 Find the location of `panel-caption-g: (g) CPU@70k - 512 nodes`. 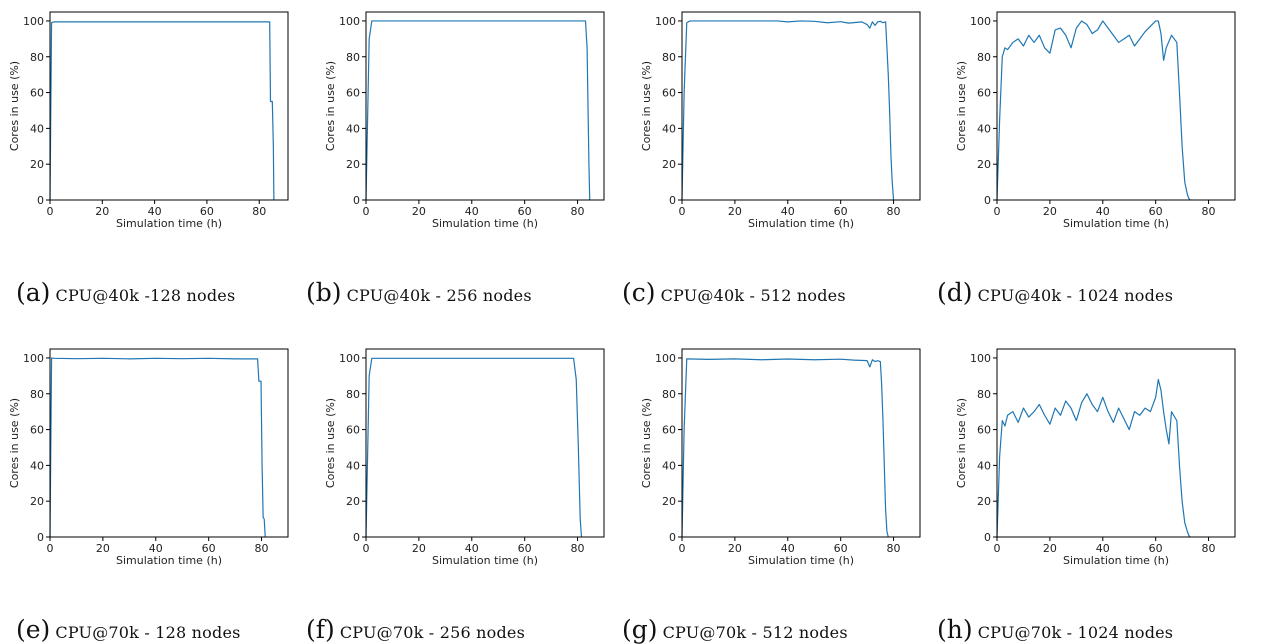

panel-caption-g: (g) CPU@70k - 512 nodes is located at coordinates (787, 629).